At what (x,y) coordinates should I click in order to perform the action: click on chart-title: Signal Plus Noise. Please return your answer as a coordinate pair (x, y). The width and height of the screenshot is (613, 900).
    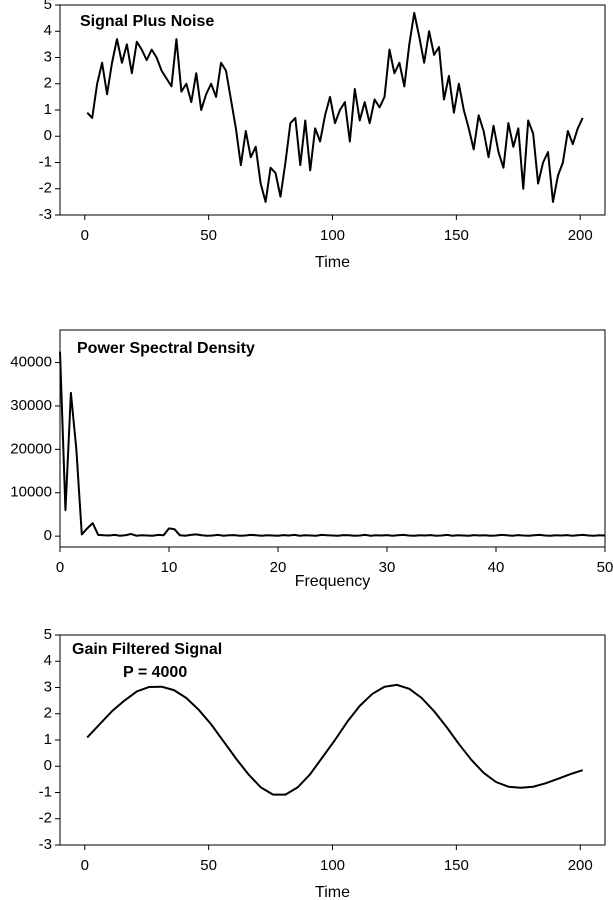
    Looking at the image, I should click on (147, 21).